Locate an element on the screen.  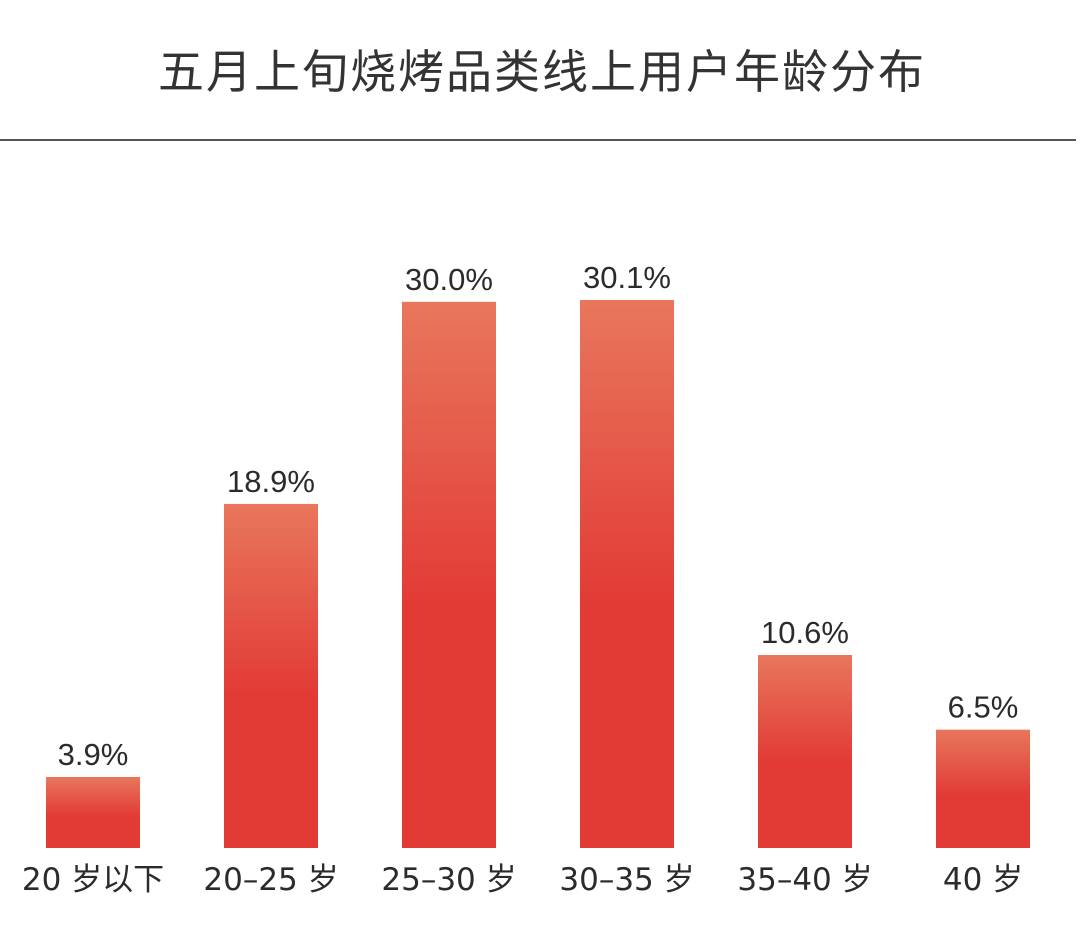
value-label-3: 30.1% is located at coordinates (627, 277).